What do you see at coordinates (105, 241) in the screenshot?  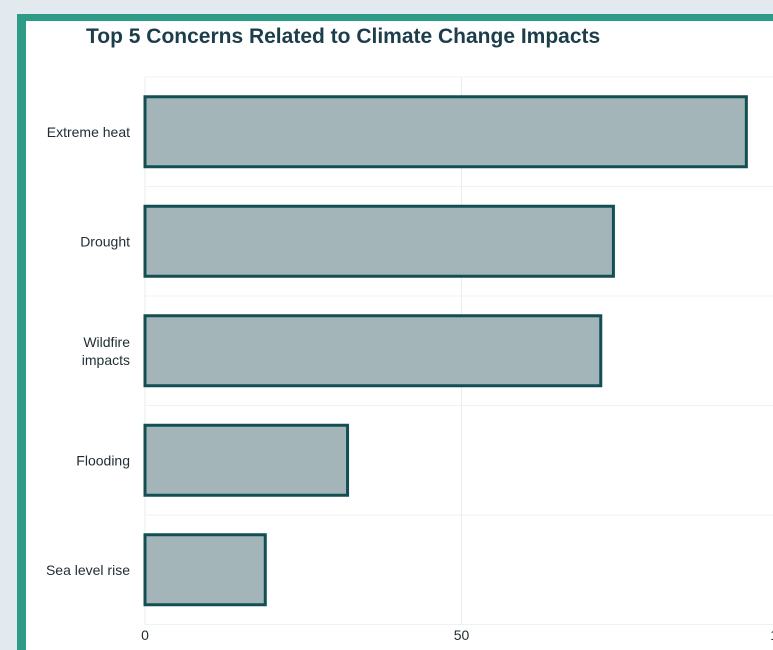 I see `category-label: Drought` at bounding box center [105, 241].